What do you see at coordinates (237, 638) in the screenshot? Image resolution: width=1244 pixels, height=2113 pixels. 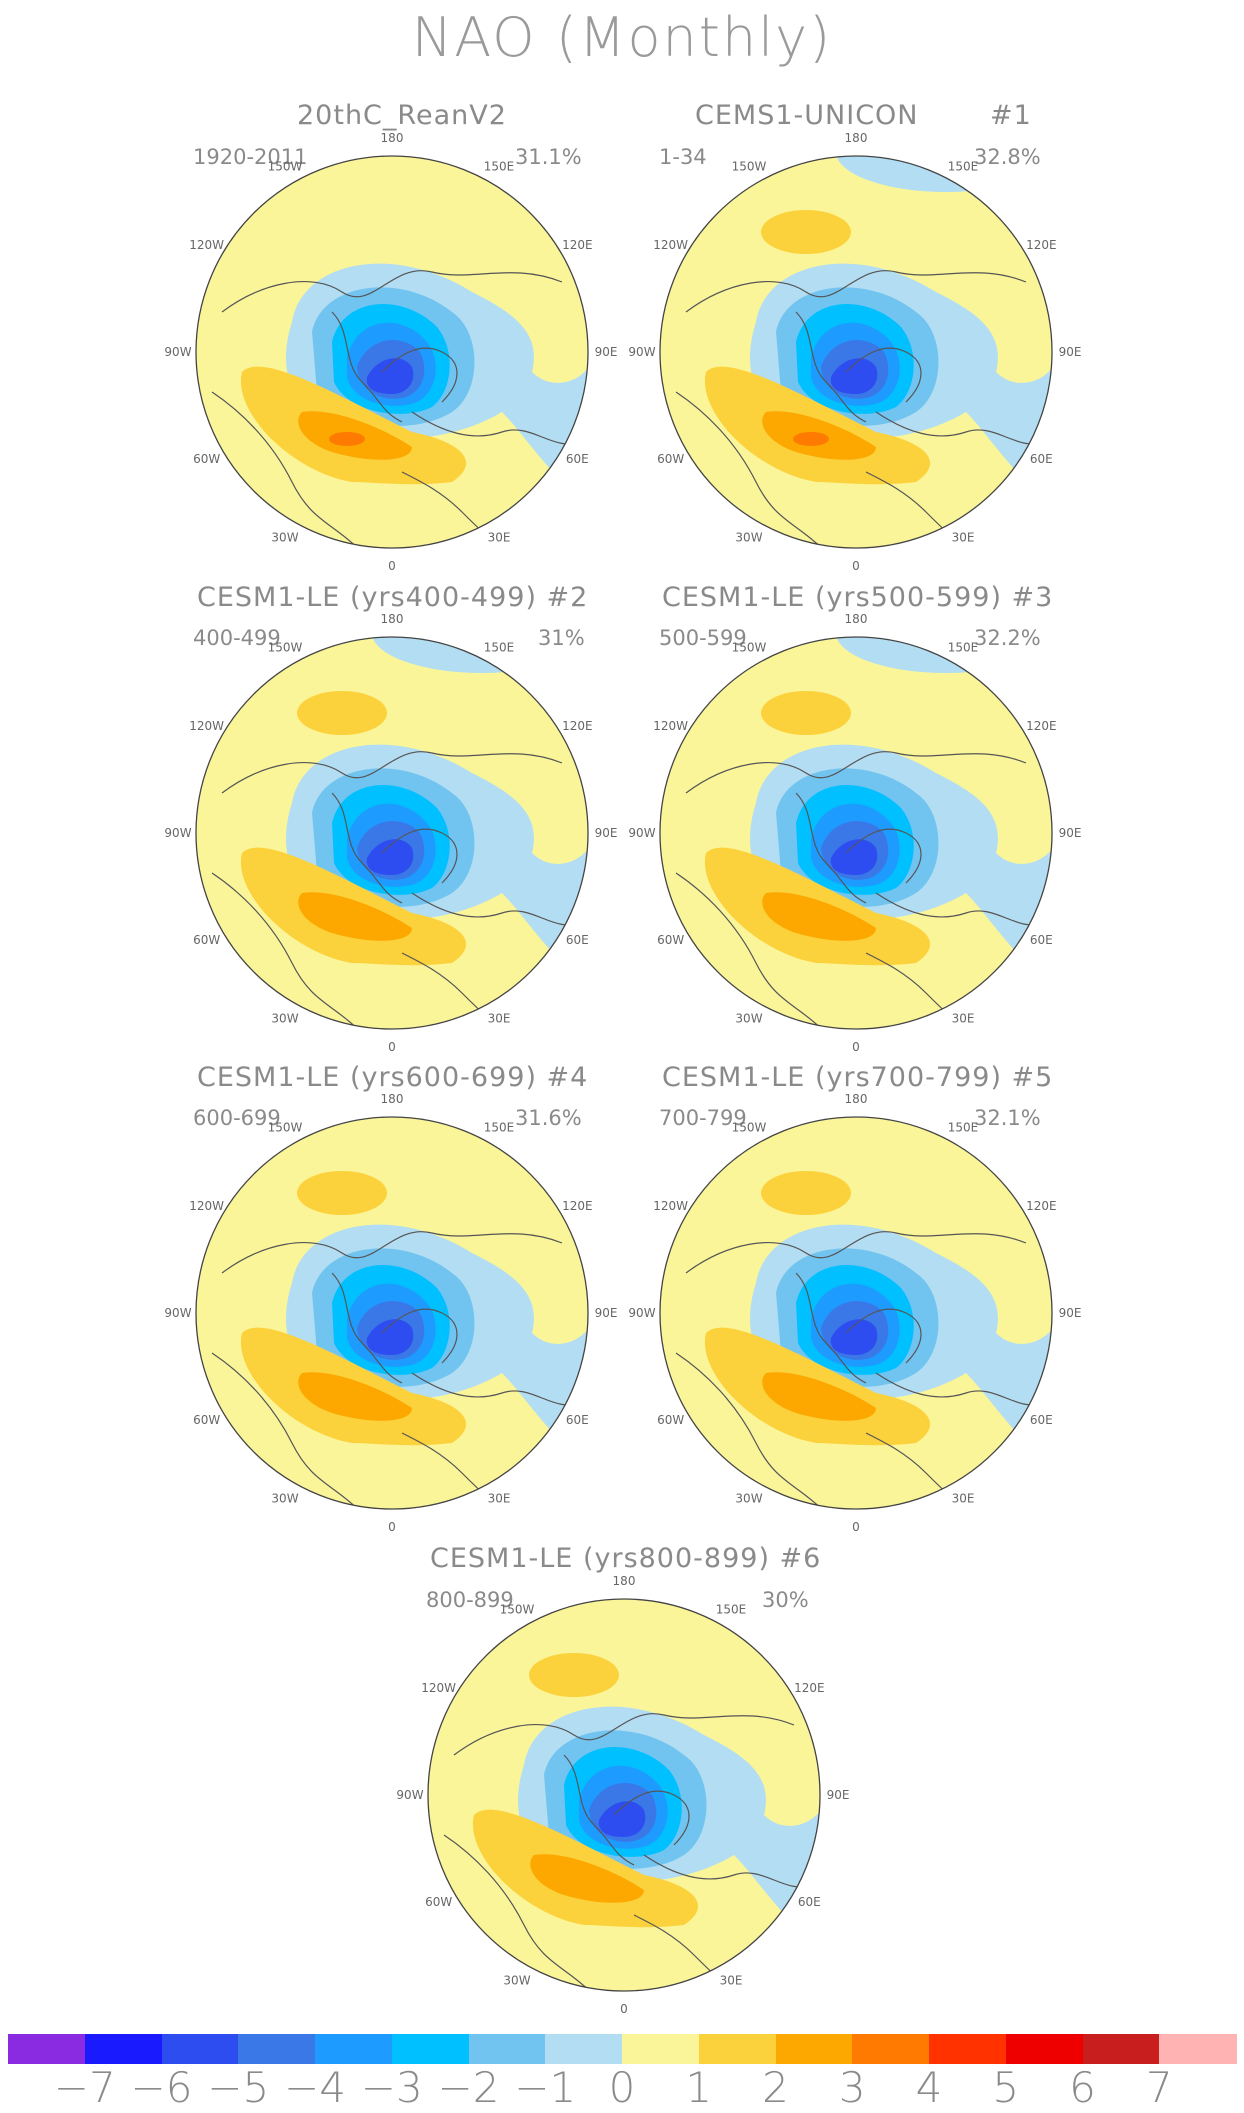 I see `panel-period: 400-499` at bounding box center [237, 638].